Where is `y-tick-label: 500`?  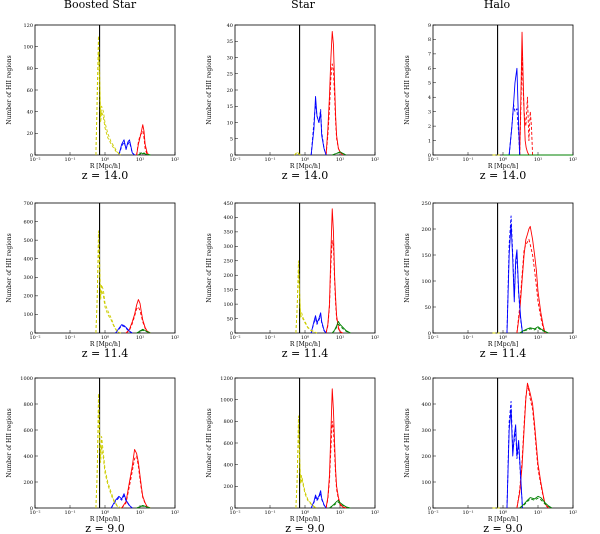
y-tick-label: 500 is located at coordinates (28, 241).